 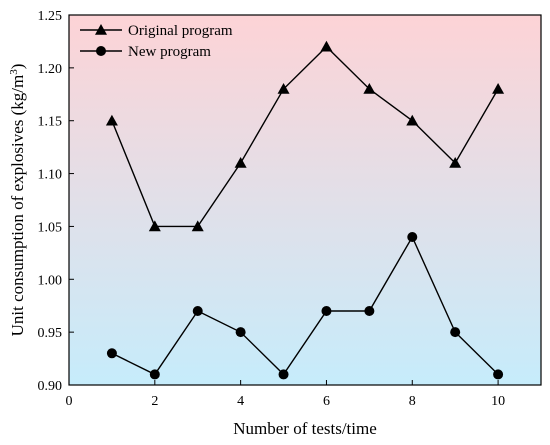 What do you see at coordinates (50, 227) in the screenshot?
I see `y-tick-label: 1.05` at bounding box center [50, 227].